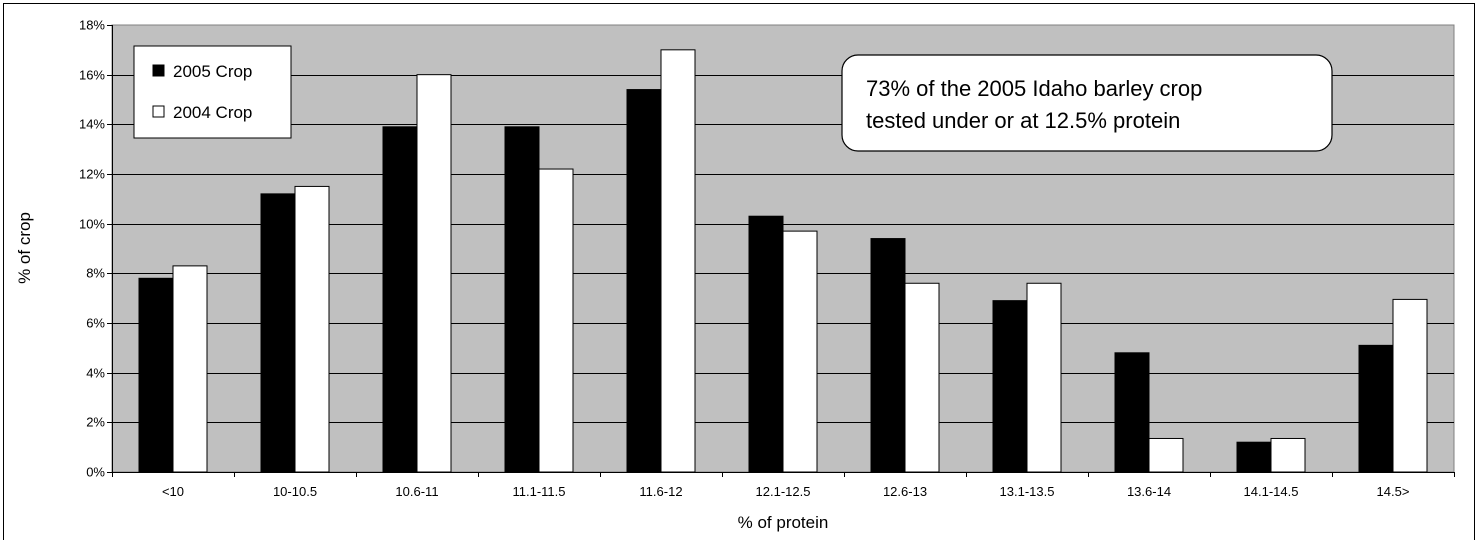  I want to click on y-tick-label: 10%, so click(92, 224).